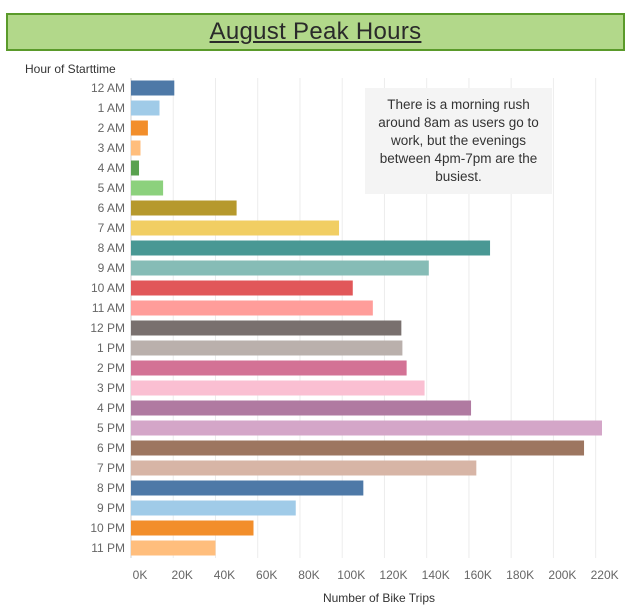  I want to click on bar-3-pm, so click(278, 388).